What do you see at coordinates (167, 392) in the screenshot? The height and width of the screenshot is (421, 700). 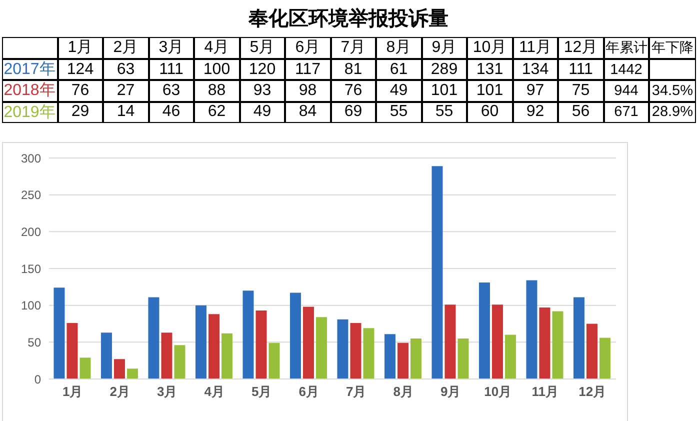 I see `x-tick-label: 3月` at bounding box center [167, 392].